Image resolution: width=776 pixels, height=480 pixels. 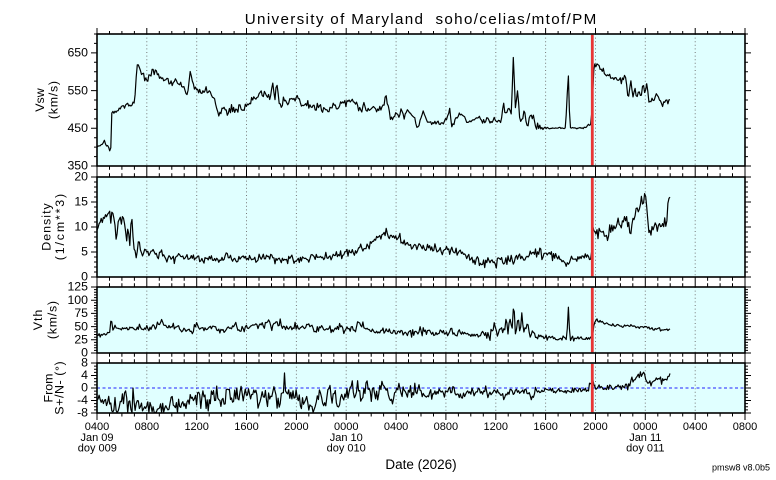 I want to click on svg-text: 20, so click(x=81, y=177).